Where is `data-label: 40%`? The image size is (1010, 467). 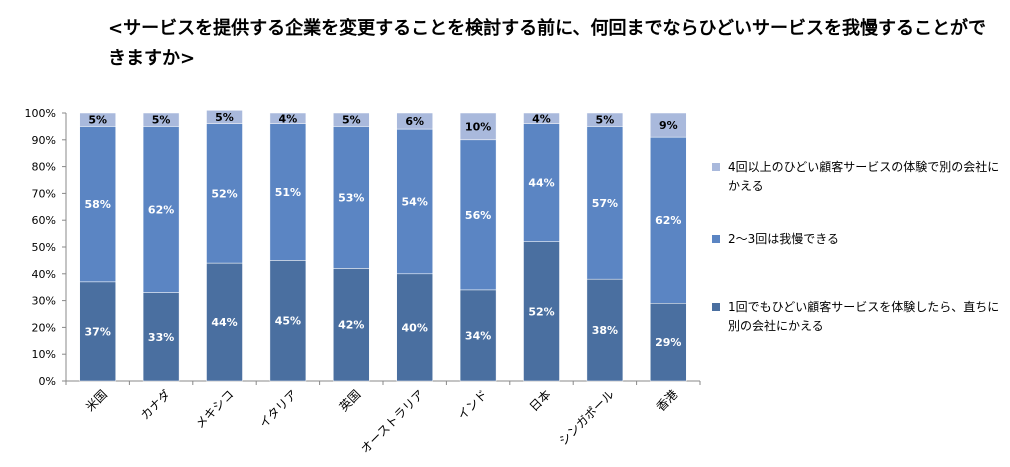
data-label: 40% is located at coordinates (415, 327).